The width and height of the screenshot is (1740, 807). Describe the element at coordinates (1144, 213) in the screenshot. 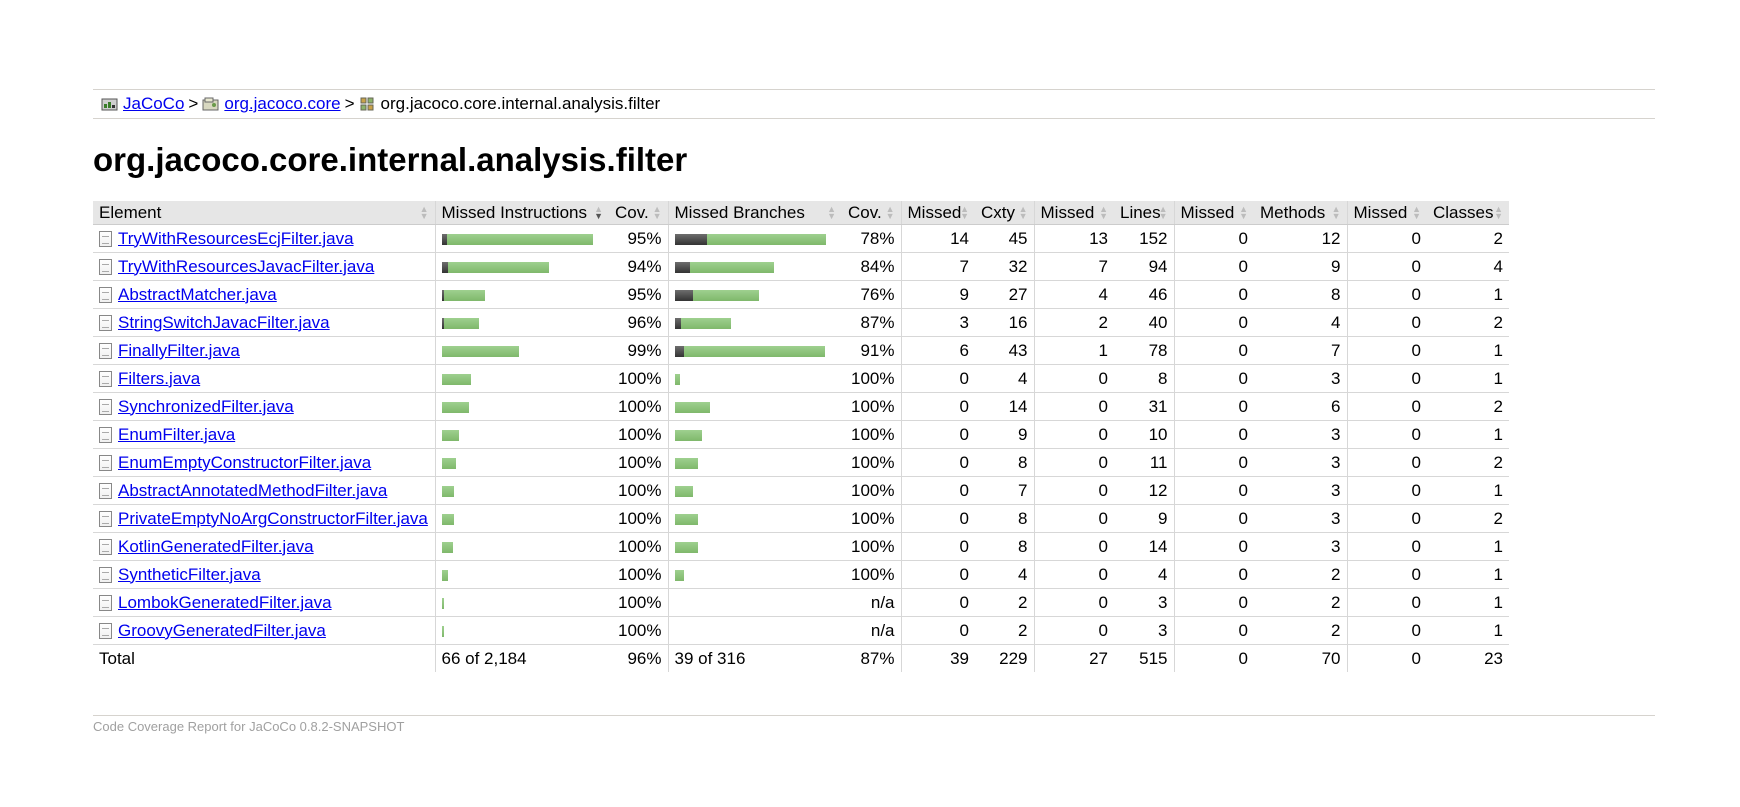

I see `header-lines: Lines ▲ ▼` at that location.